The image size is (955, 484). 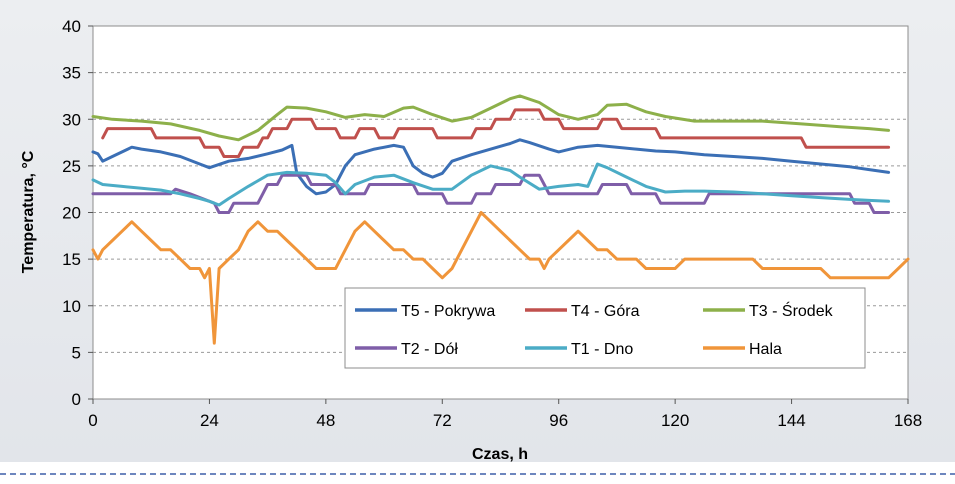 I want to click on x-tick-label: 120, so click(x=675, y=420).